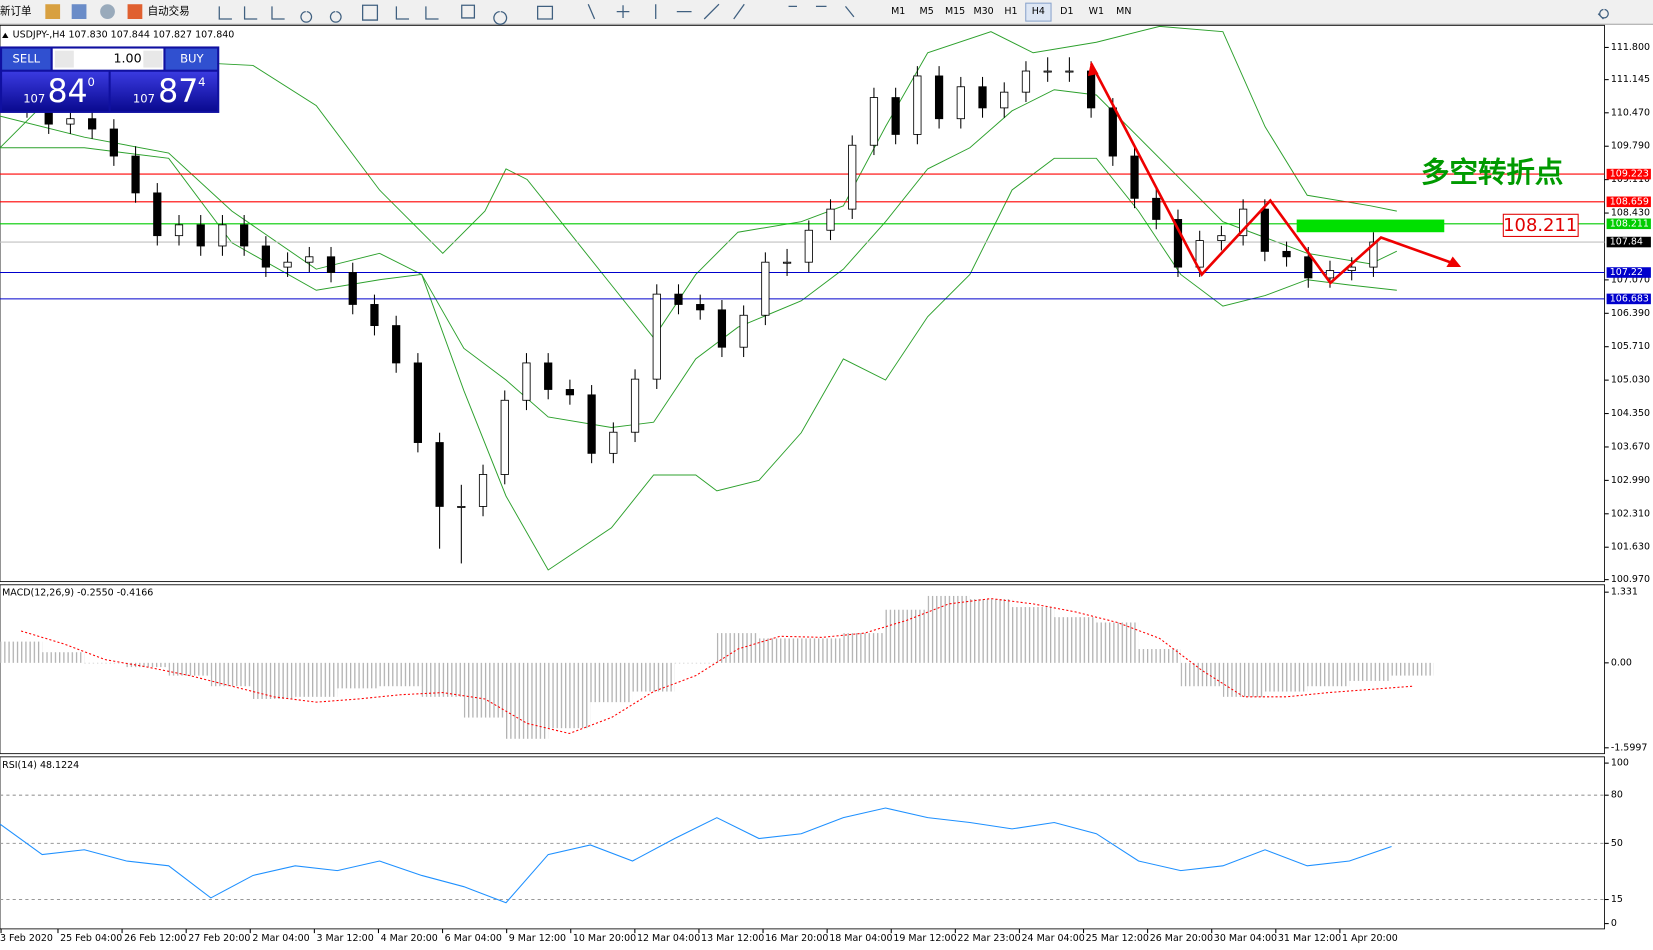  What do you see at coordinates (409, 938) in the screenshot?
I see `x-tick-label: 4 Mar 20:00` at bounding box center [409, 938].